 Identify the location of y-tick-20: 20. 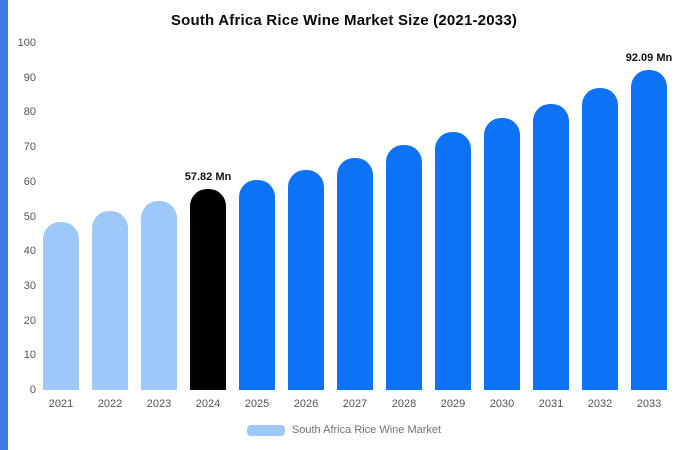
(29, 320).